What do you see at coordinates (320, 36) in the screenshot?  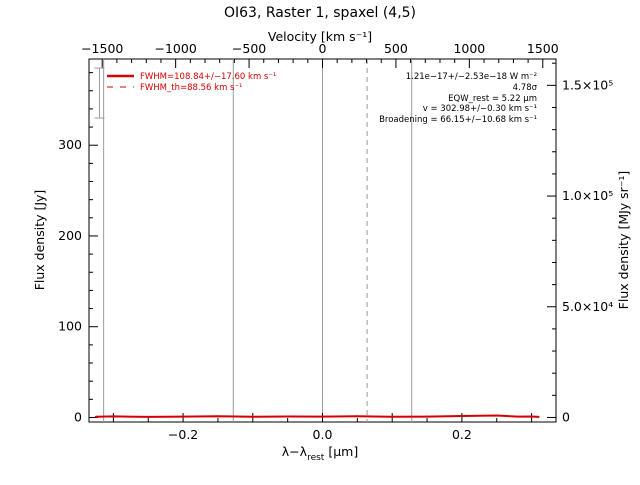 I see `top-axis-label: Velocity [km s⁻¹]` at bounding box center [320, 36].